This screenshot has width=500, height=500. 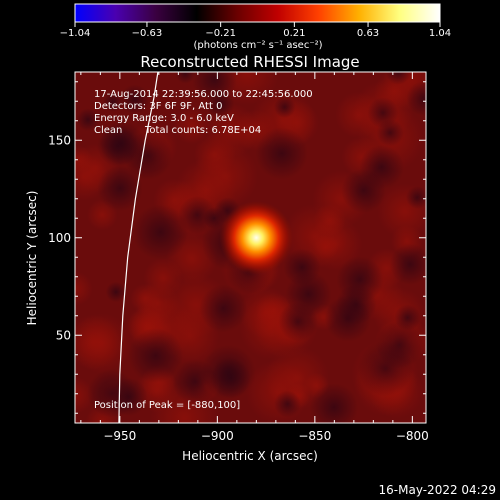 I want to click on annotation-total-counts: Total counts: 6.78E+04, so click(x=202, y=130).